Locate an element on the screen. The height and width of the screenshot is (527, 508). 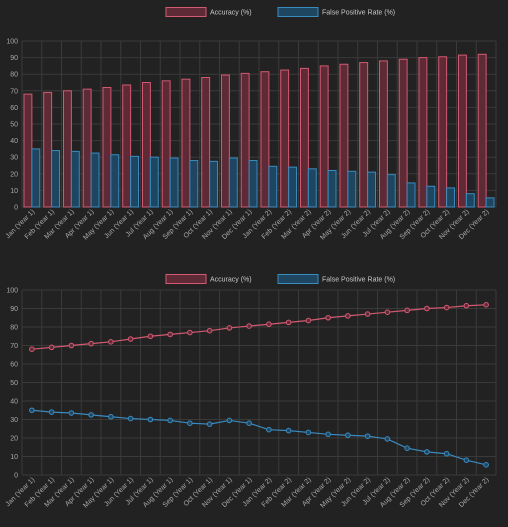
series-accuracy is located at coordinates (259, 327).